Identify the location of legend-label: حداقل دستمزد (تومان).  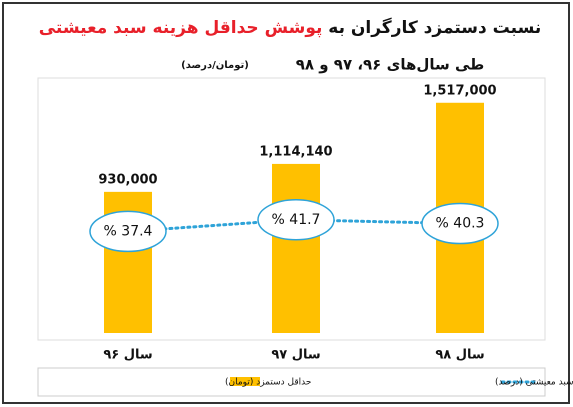
(268, 383).